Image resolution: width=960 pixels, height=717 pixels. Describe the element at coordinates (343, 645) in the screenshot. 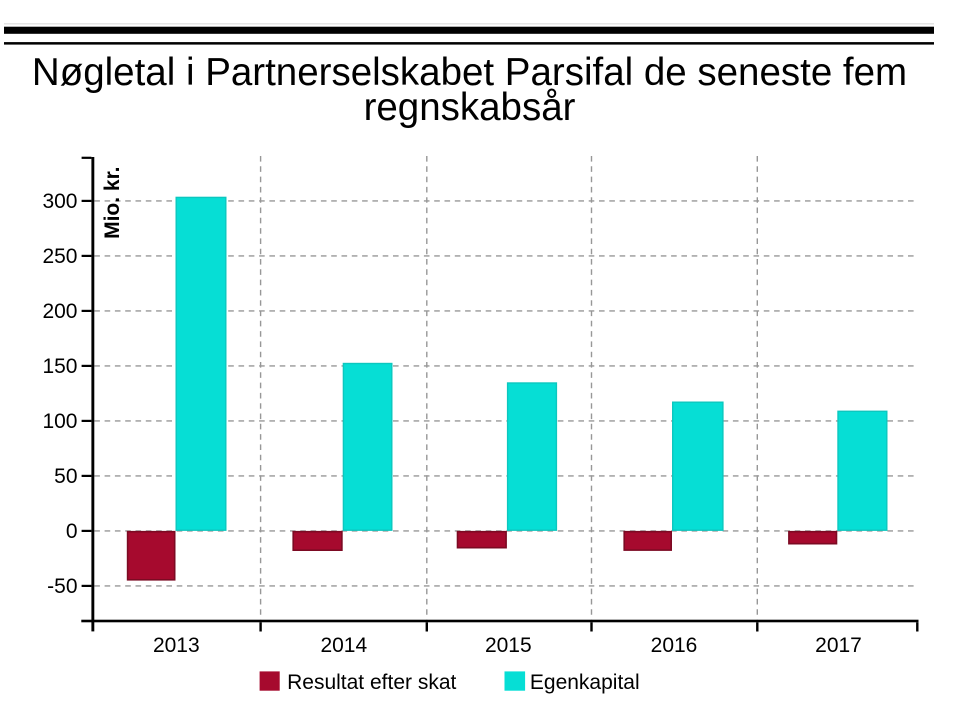

I see `svg-text: 2014` at that location.